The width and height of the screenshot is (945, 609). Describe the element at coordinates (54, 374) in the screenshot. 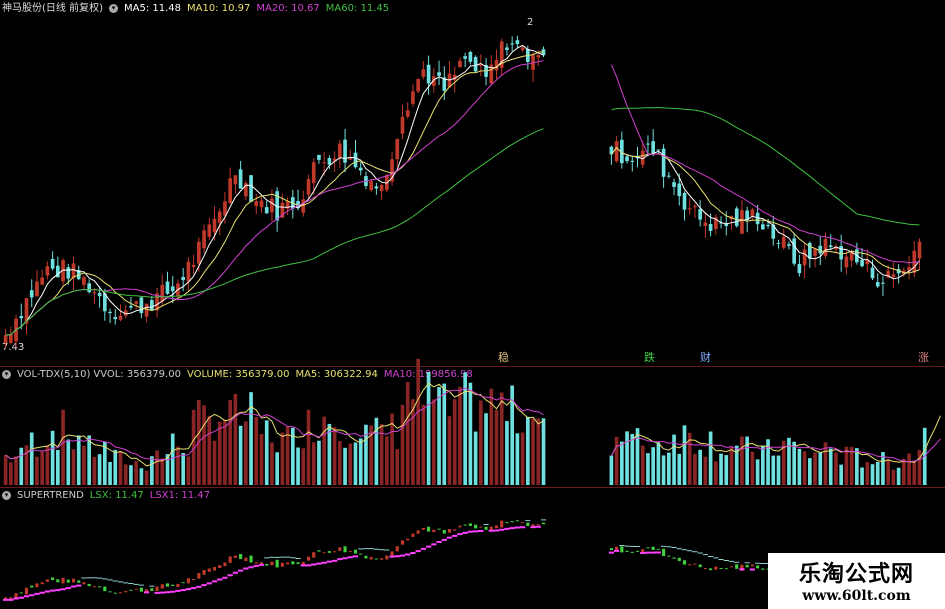

I see `vol-name: VOL-TDX(5,10)` at that location.